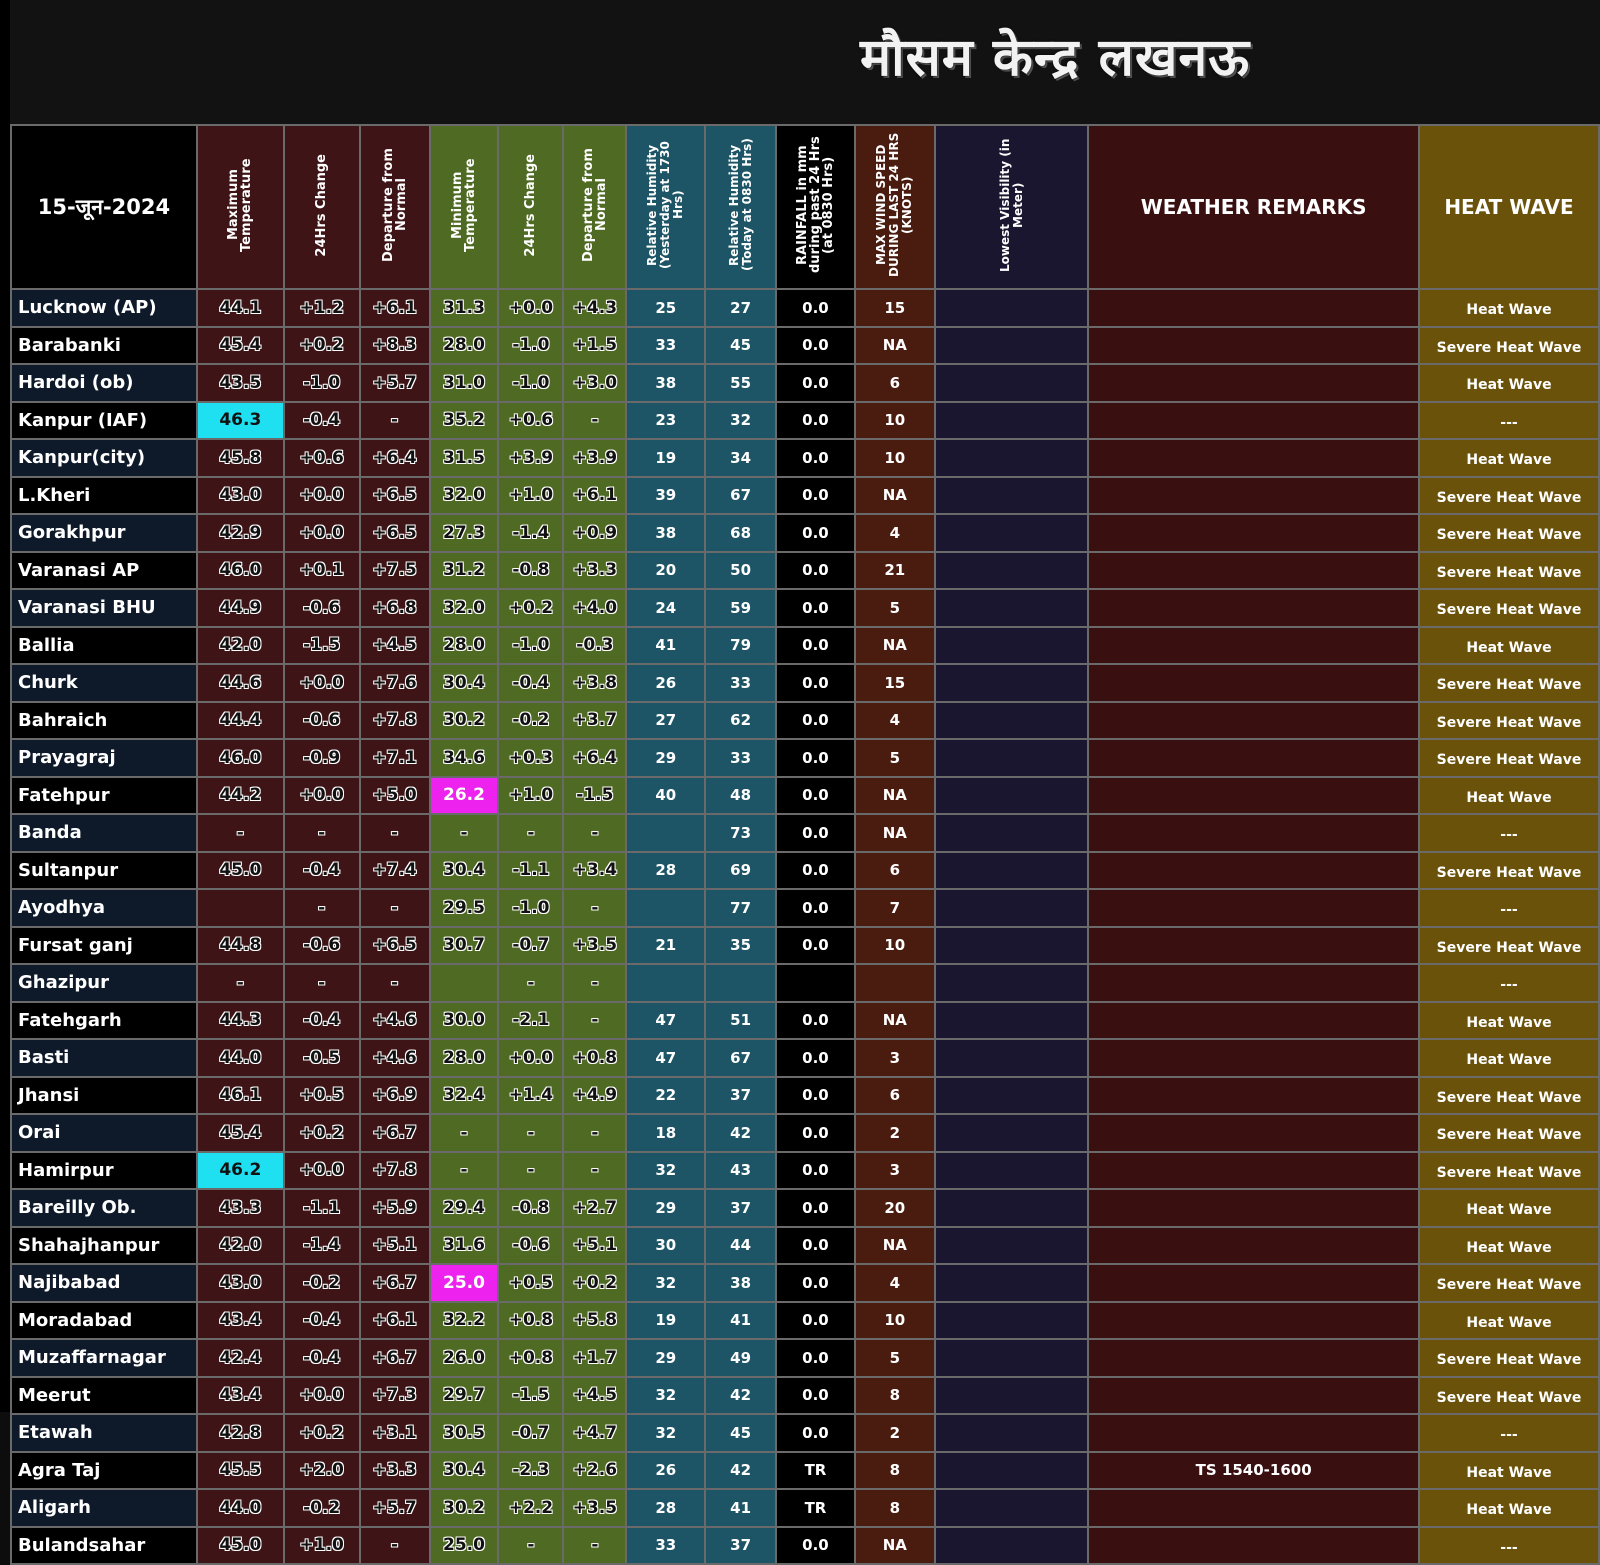 This screenshot has height=1565, width=1600. I want to click on min-change-cell: -1.1, so click(531, 870).